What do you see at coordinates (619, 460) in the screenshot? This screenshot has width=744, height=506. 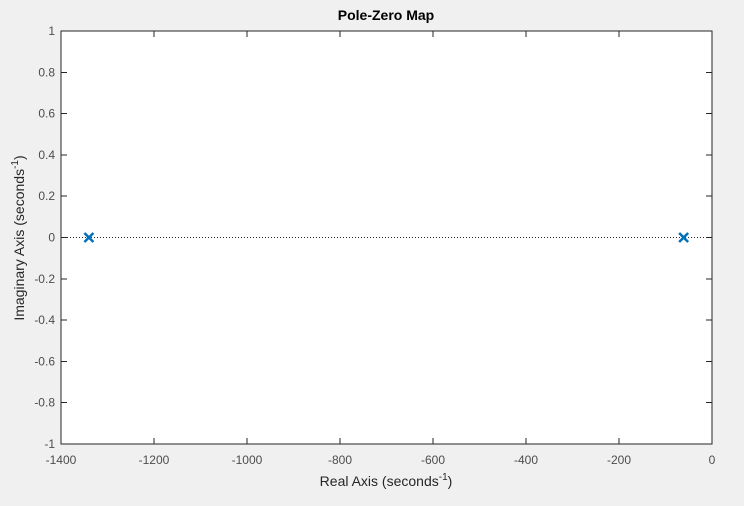 I see `x-tick-label: -200` at bounding box center [619, 460].